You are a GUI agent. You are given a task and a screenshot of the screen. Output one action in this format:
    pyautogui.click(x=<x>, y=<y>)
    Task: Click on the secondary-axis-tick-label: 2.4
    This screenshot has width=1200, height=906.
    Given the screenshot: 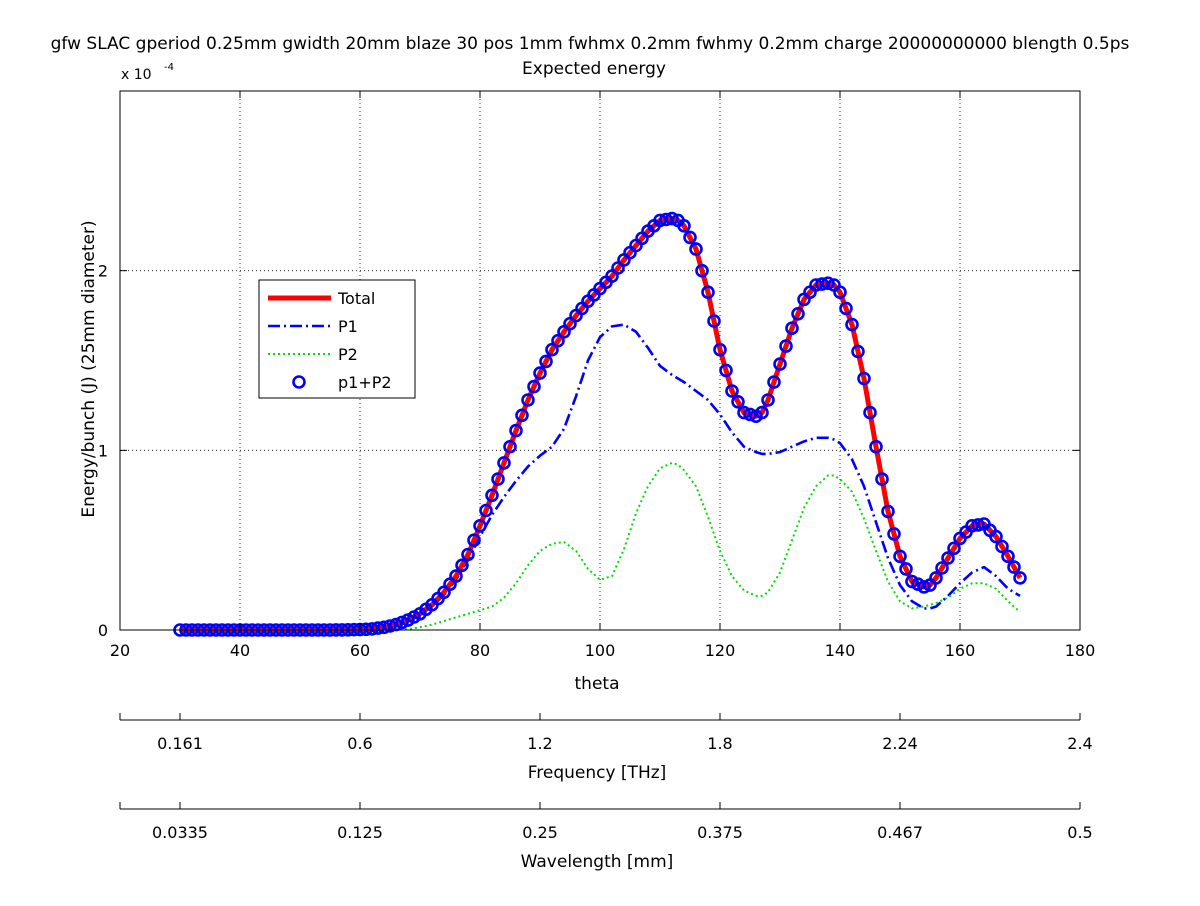 What is the action you would take?
    pyautogui.click(x=1079, y=743)
    